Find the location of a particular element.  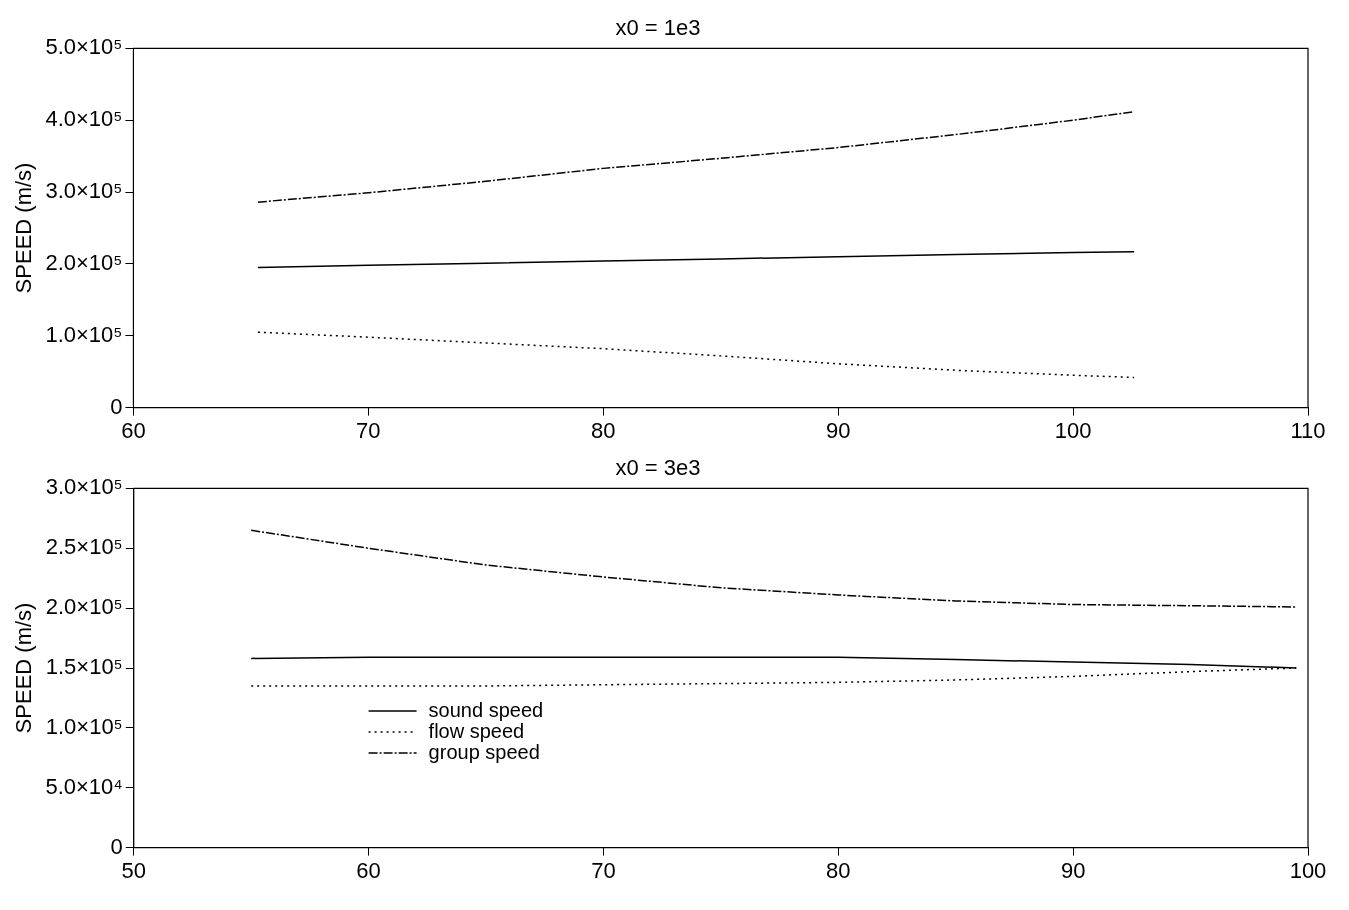

y-tick-label: 5.0×10⁵ is located at coordinates (84, 47).